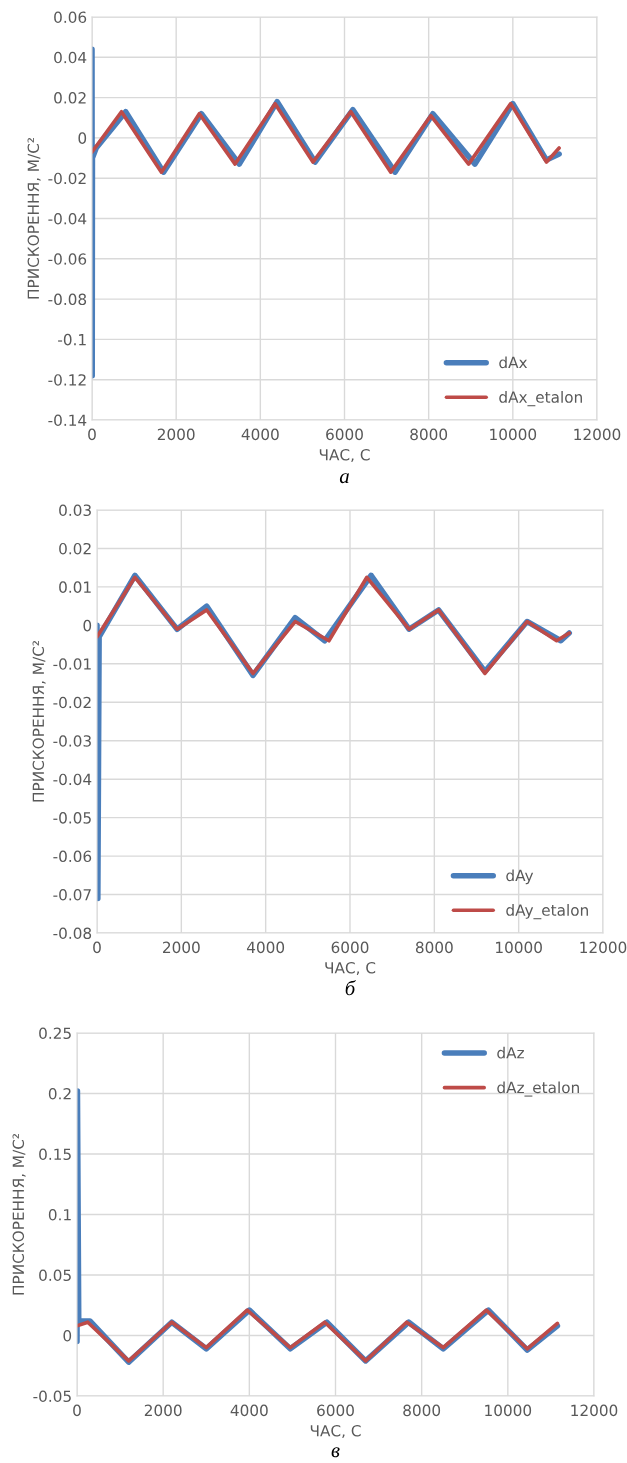 The width and height of the screenshot is (627, 1463). What do you see at coordinates (344, 478) in the screenshot?
I see `text: а` at bounding box center [344, 478].